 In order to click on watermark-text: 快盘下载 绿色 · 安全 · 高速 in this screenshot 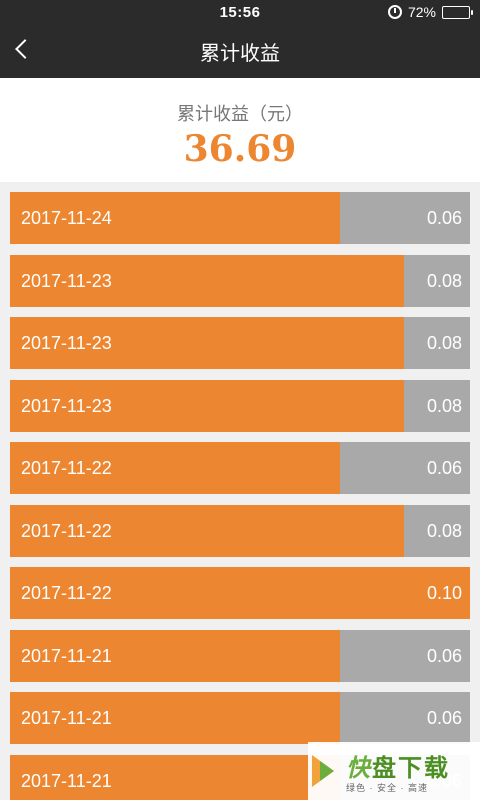, I will do `click(398, 771)`.